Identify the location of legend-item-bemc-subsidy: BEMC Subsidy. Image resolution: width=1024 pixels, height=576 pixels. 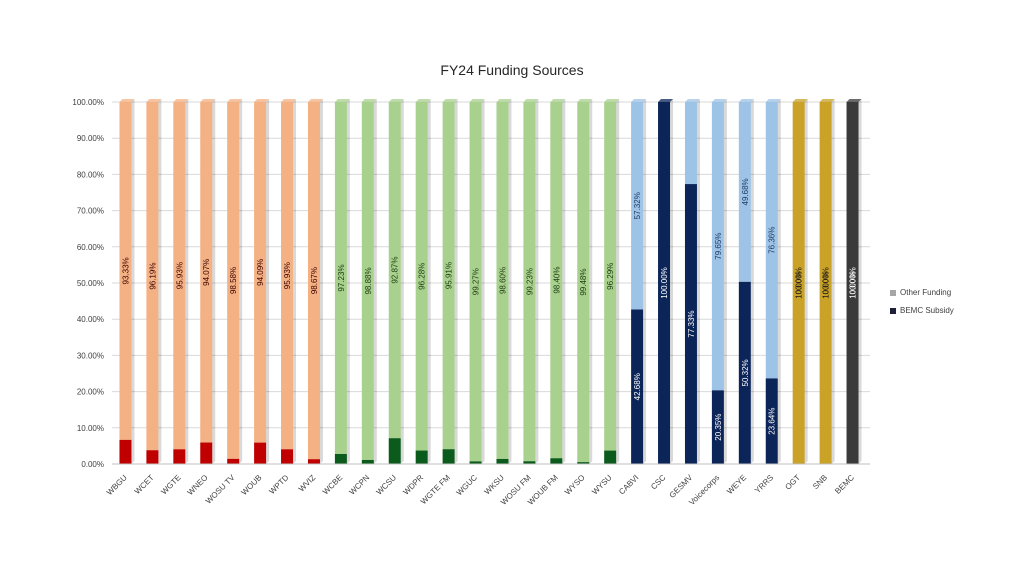
(922, 310).